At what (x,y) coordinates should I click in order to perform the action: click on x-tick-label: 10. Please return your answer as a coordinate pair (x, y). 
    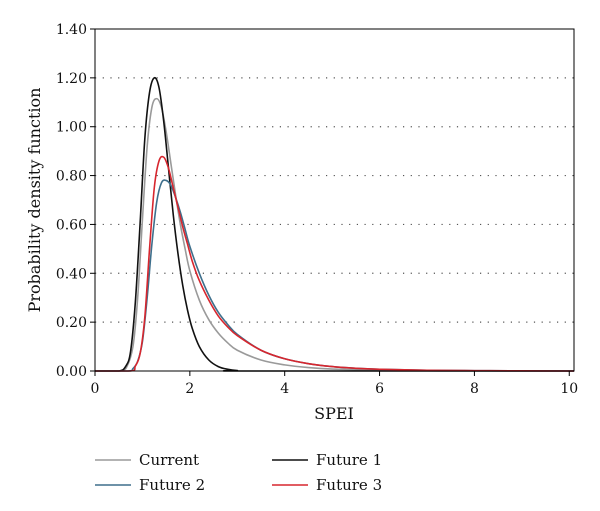
    Looking at the image, I should click on (569, 389).